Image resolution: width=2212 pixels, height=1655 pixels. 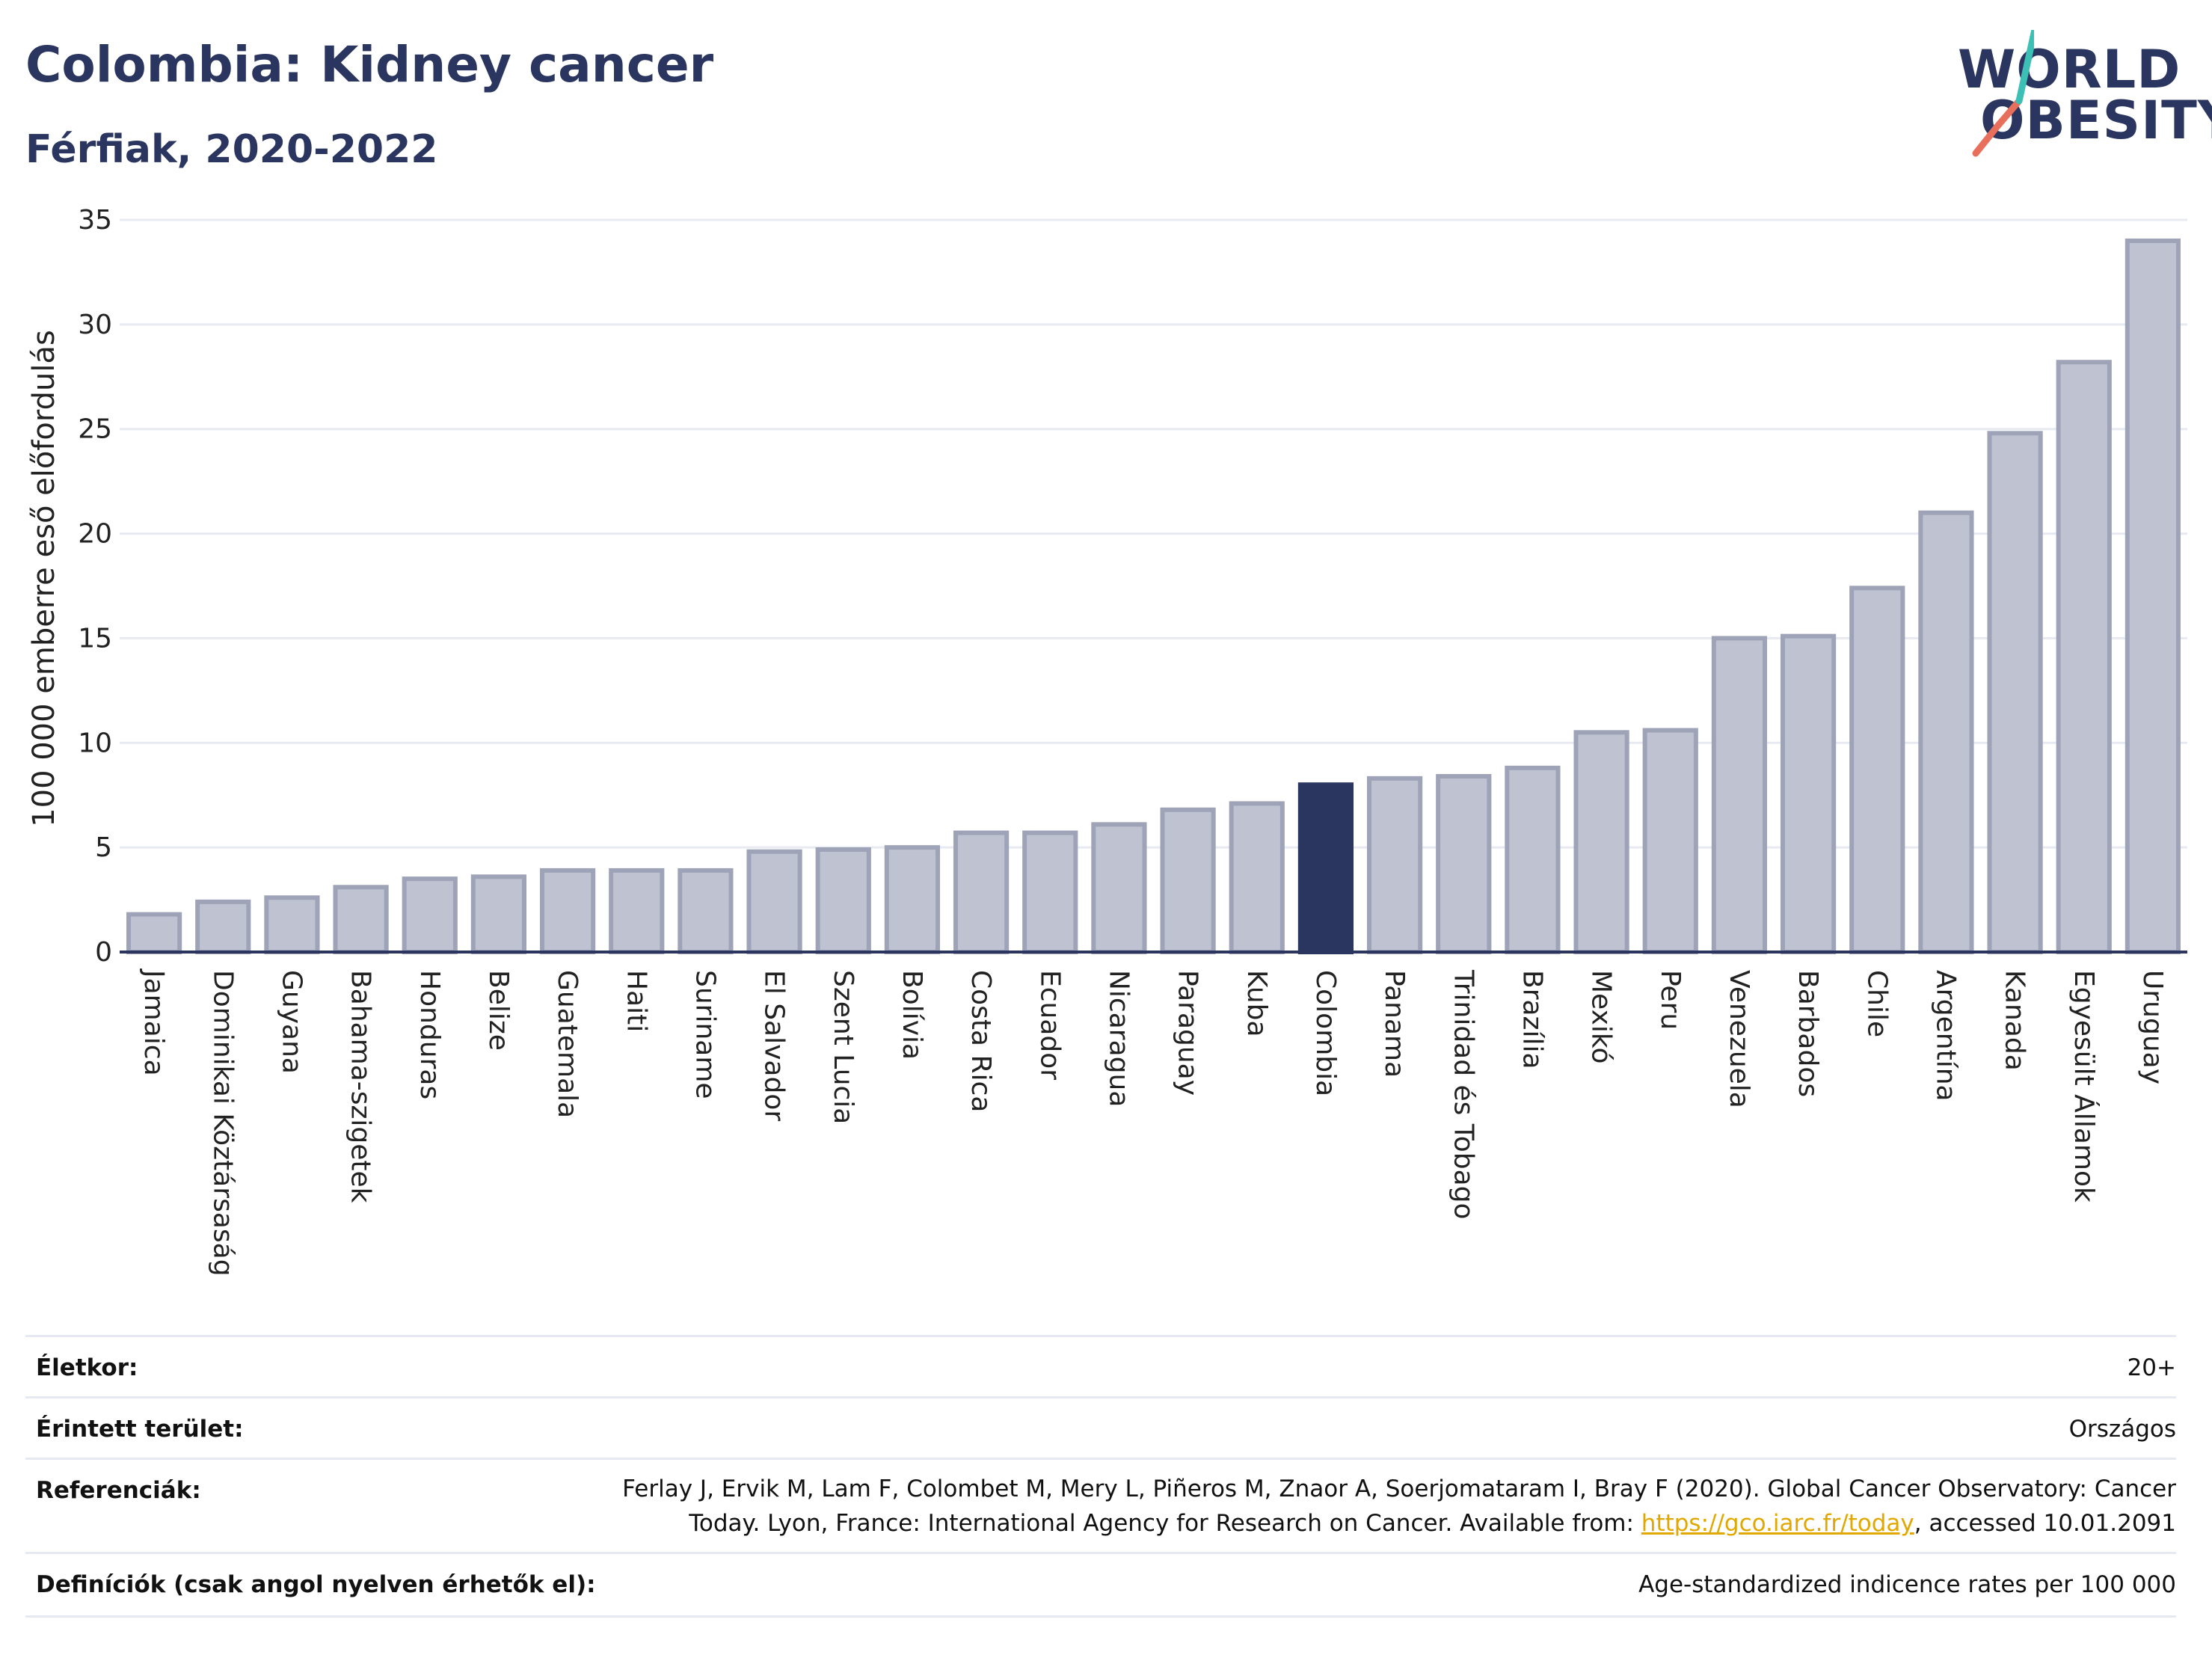 What do you see at coordinates (2015, 1020) in the screenshot?
I see `x-tick-label: Kanada` at bounding box center [2015, 1020].